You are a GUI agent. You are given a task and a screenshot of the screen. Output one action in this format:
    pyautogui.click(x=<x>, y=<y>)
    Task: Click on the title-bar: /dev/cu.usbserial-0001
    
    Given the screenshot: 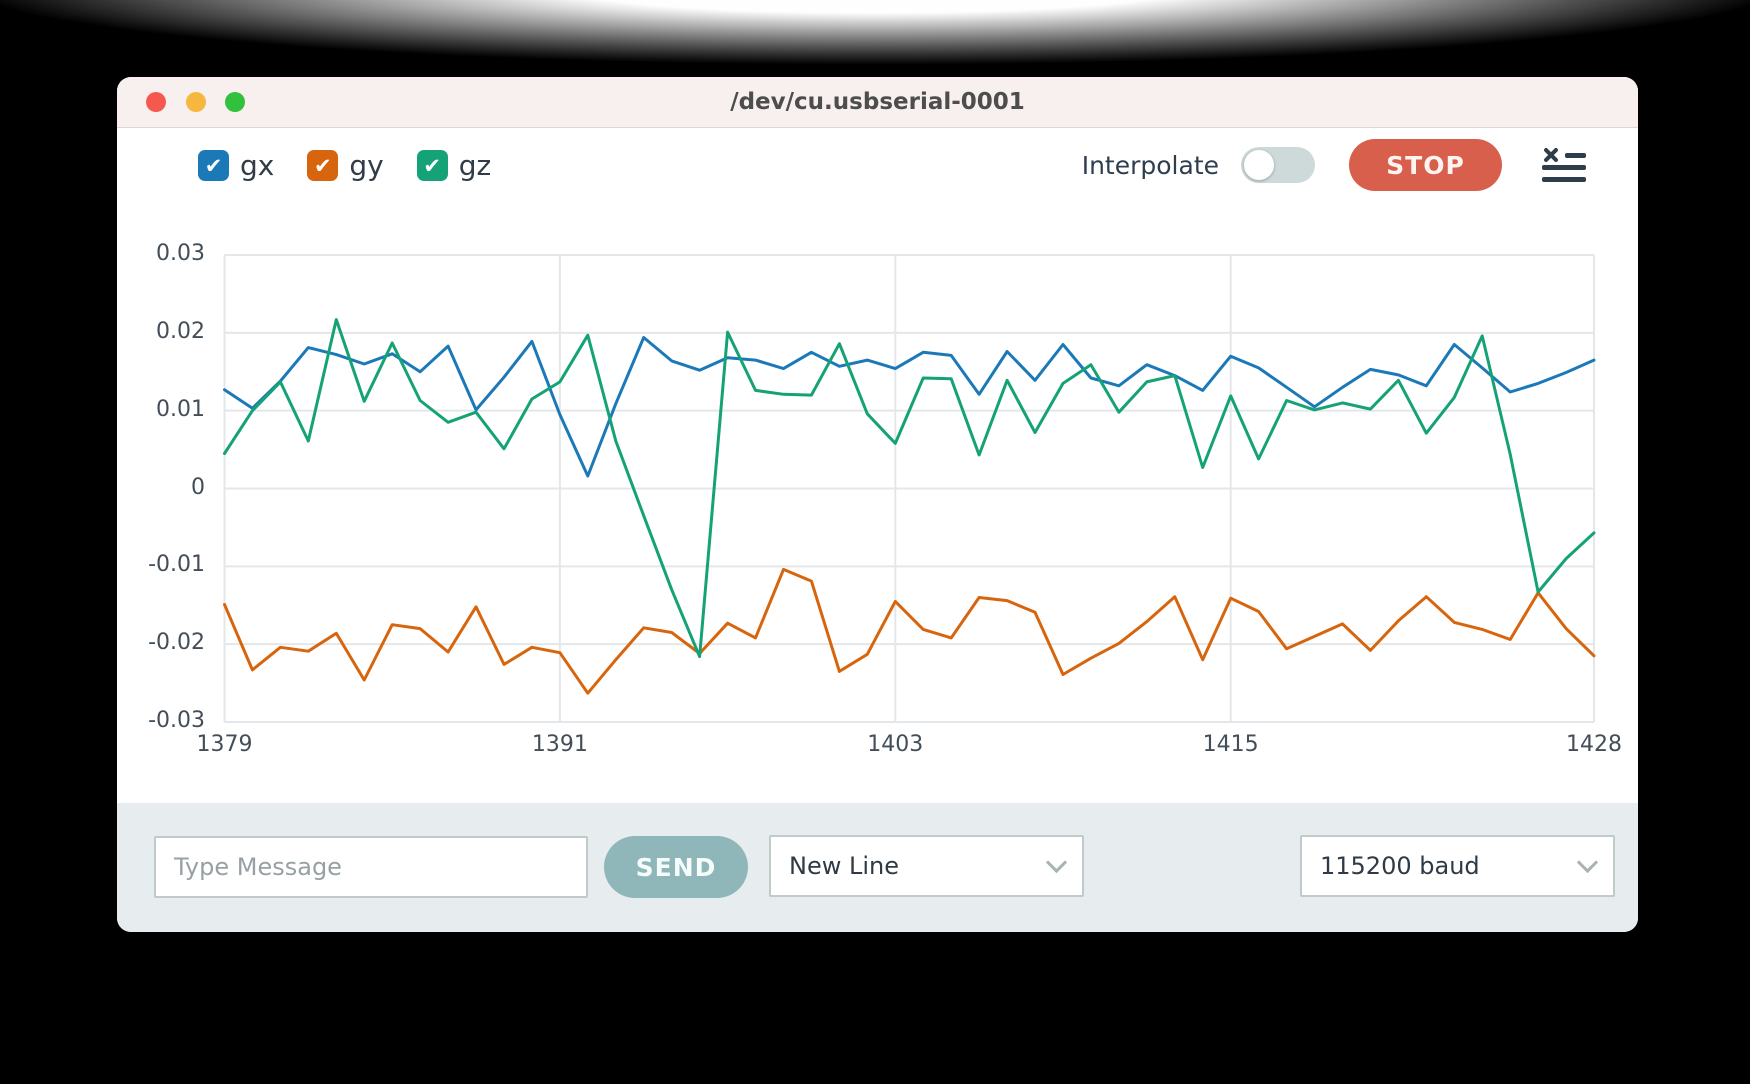 What is the action you would take?
    pyautogui.click(x=877, y=102)
    